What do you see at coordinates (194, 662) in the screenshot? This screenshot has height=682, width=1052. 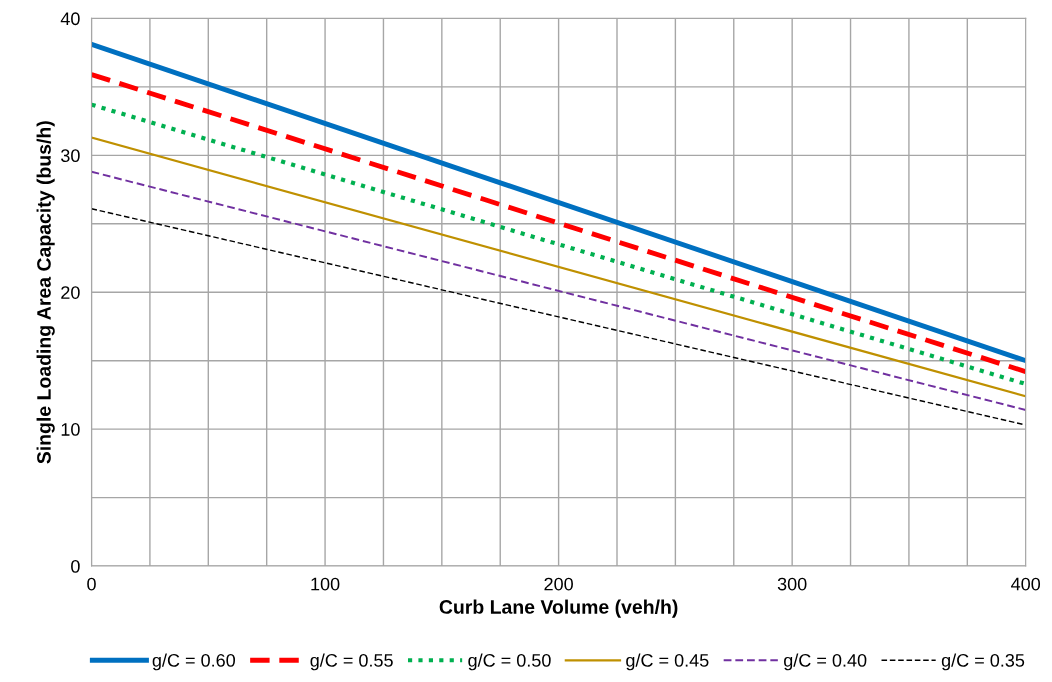 I see `legend-label: g/C = 0.60` at bounding box center [194, 662].